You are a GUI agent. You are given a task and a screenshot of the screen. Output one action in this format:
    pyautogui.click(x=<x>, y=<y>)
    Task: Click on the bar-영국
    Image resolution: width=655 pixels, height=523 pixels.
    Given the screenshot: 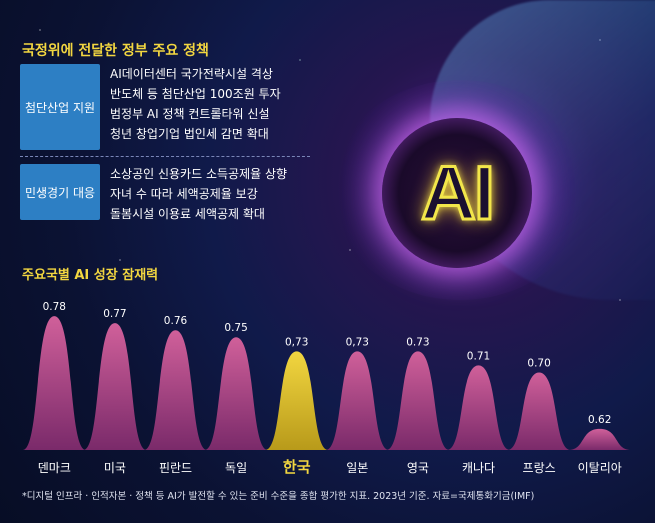 What is the action you would take?
    pyautogui.click(x=418, y=400)
    